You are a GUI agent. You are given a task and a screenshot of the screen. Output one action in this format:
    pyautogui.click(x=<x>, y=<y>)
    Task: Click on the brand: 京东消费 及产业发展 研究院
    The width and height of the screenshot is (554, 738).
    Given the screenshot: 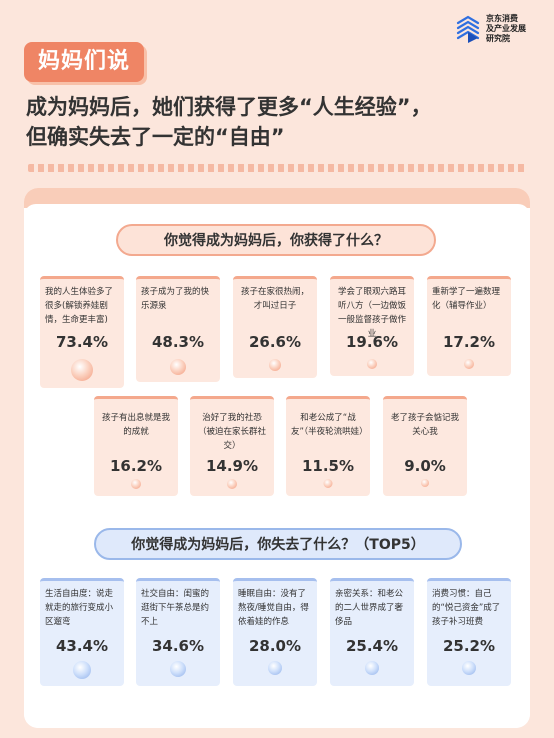 What is the action you would take?
    pyautogui.click(x=490, y=29)
    